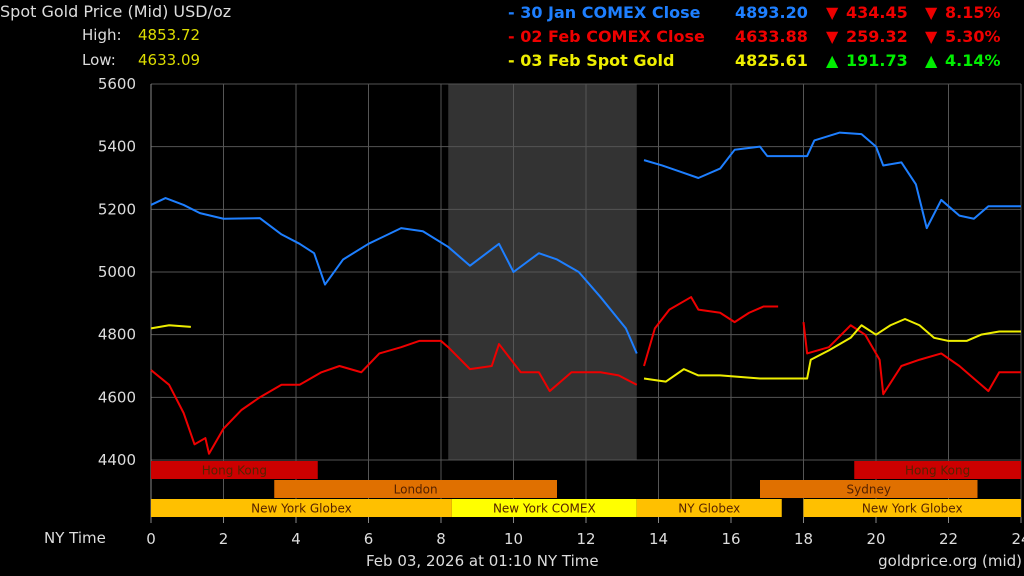  I want to click on session-label: London, so click(416, 490).